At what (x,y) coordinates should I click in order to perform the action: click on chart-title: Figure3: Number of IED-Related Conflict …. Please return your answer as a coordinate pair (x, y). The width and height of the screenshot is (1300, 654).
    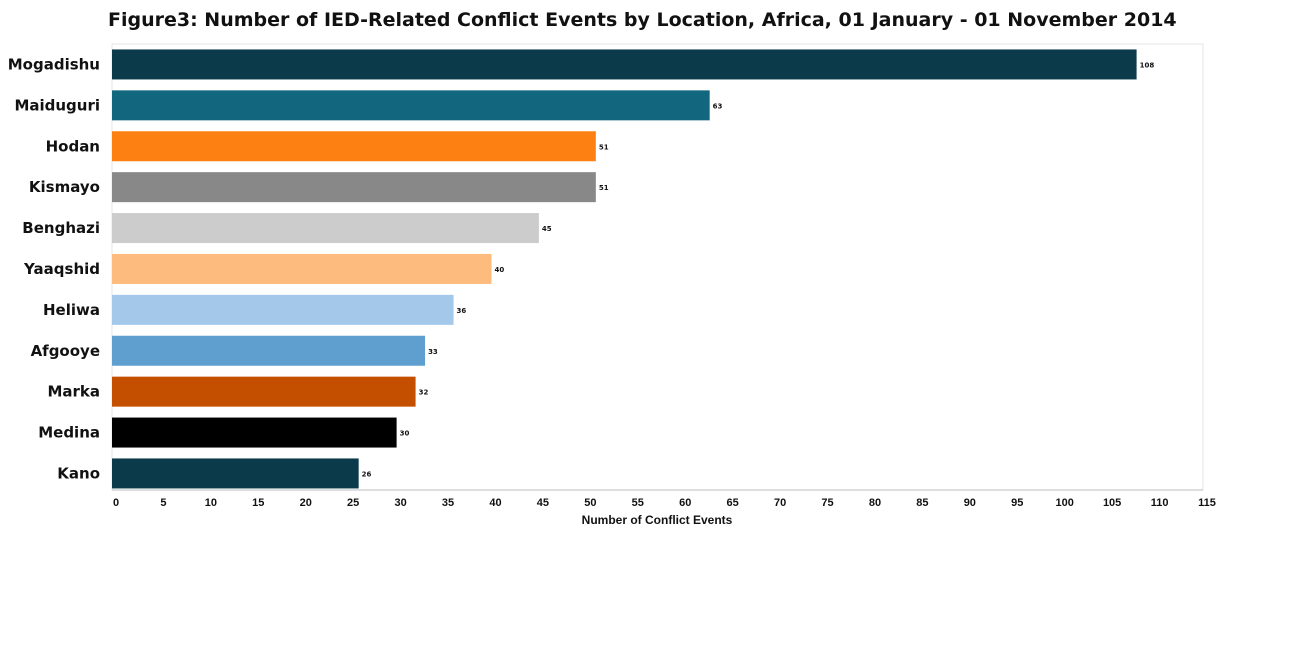
    Looking at the image, I should click on (642, 20).